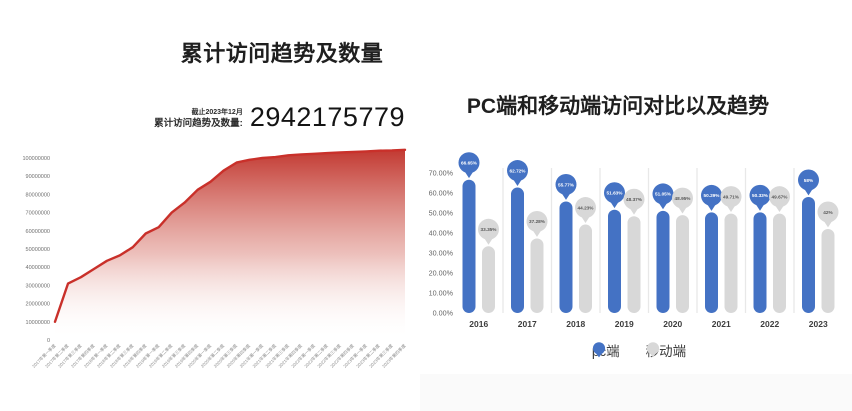  What do you see at coordinates (441, 193) in the screenshot?
I see `y-axis-tick-label: 60.00%` at bounding box center [441, 193].